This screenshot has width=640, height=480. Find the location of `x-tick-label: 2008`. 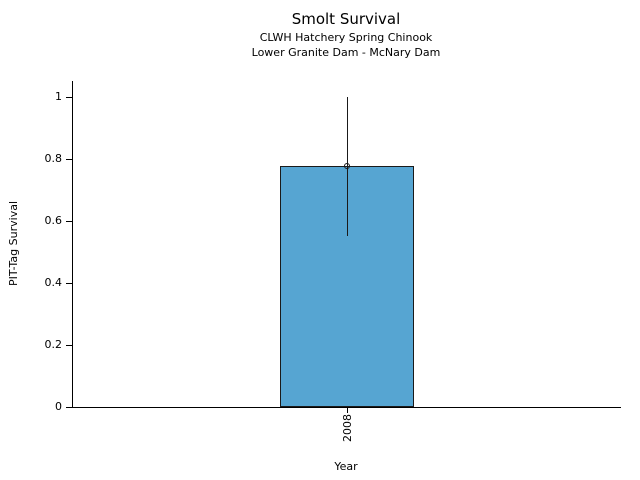

x-tick-label: 2008 is located at coordinates (347, 434).